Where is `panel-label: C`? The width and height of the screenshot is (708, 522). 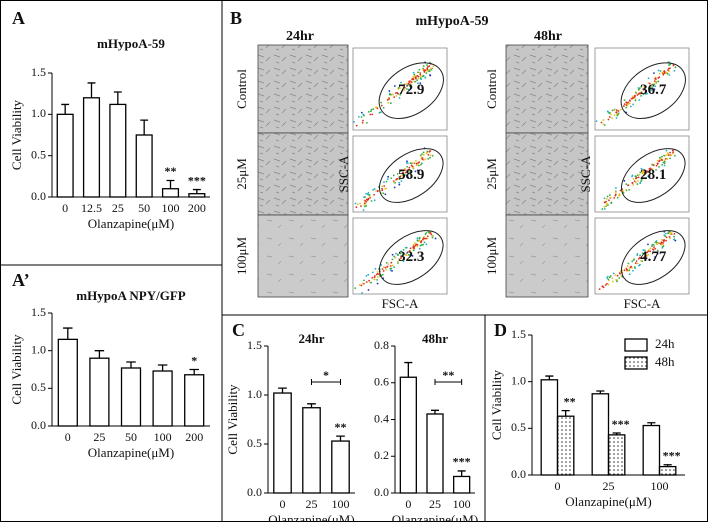
panel-label: C is located at coordinates (238, 330).